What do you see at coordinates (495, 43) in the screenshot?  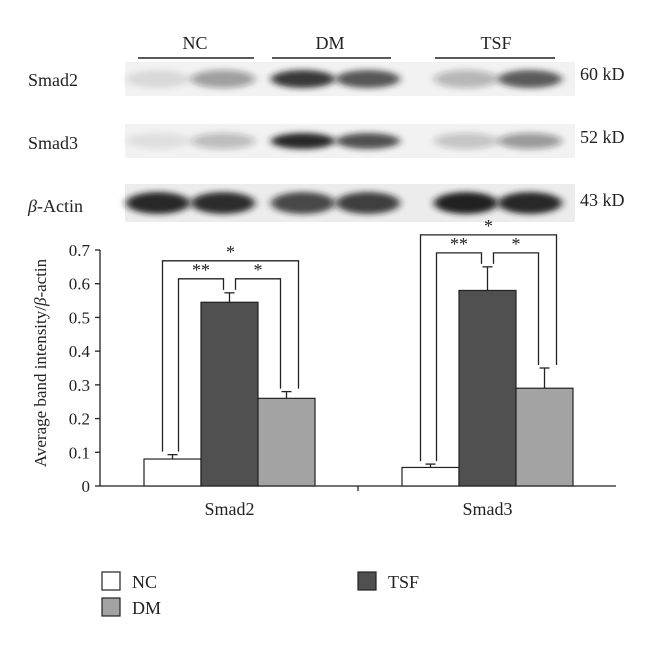 I see `blot-group-label-tsf: TSF` at bounding box center [495, 43].